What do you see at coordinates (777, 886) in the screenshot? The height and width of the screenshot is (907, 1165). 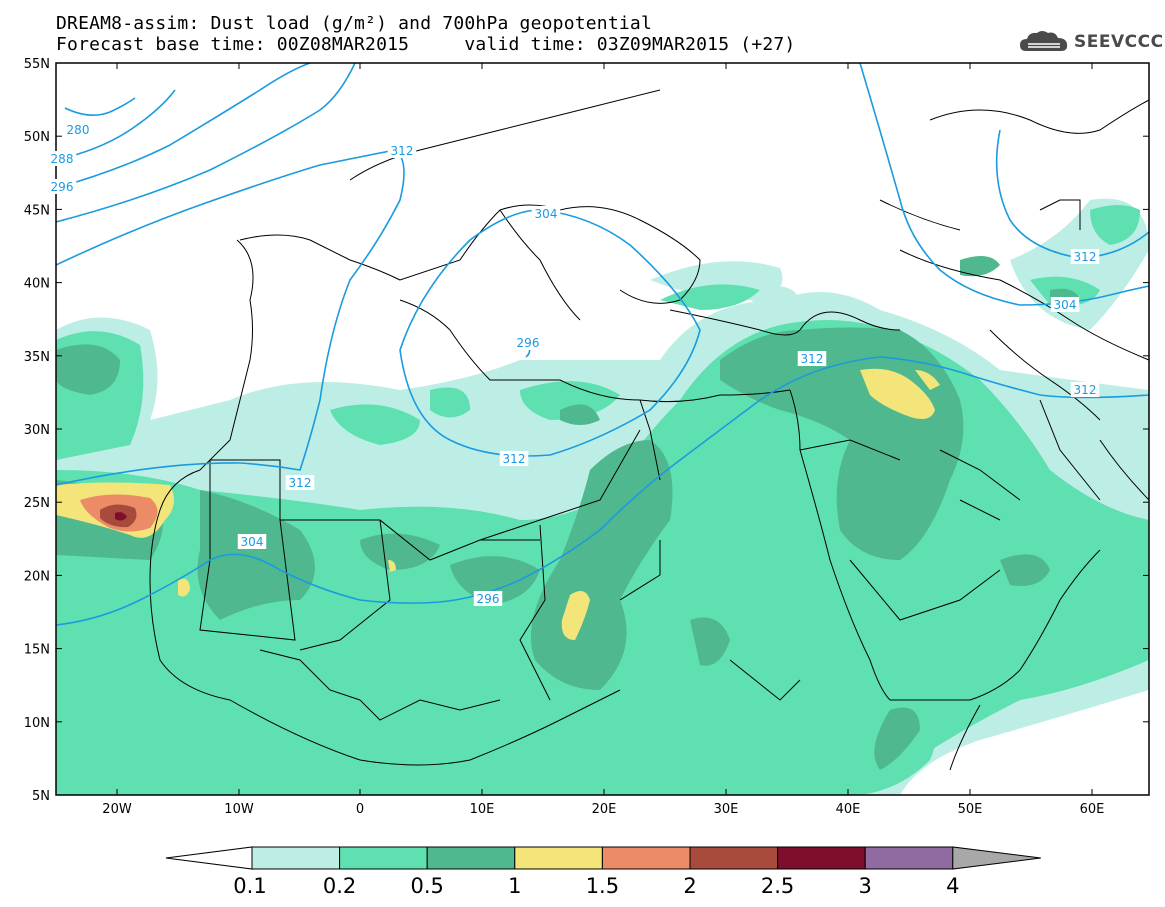 I see `colorbar-tick-label: 2.5` at bounding box center [777, 886].